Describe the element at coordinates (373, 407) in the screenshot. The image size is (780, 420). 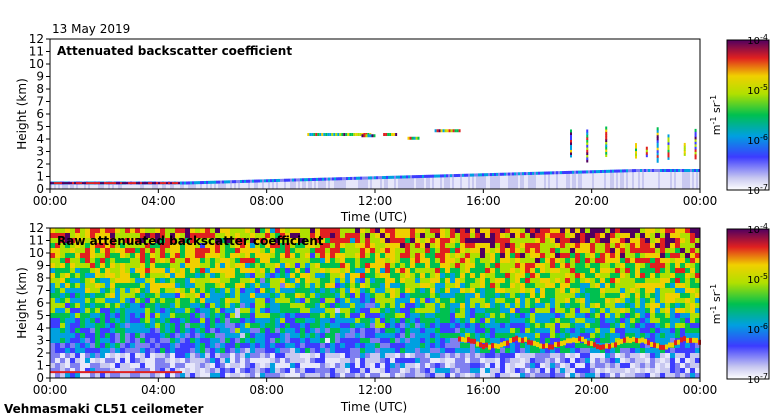
I see `x-axis-label-2: Time (UTC)` at that location.